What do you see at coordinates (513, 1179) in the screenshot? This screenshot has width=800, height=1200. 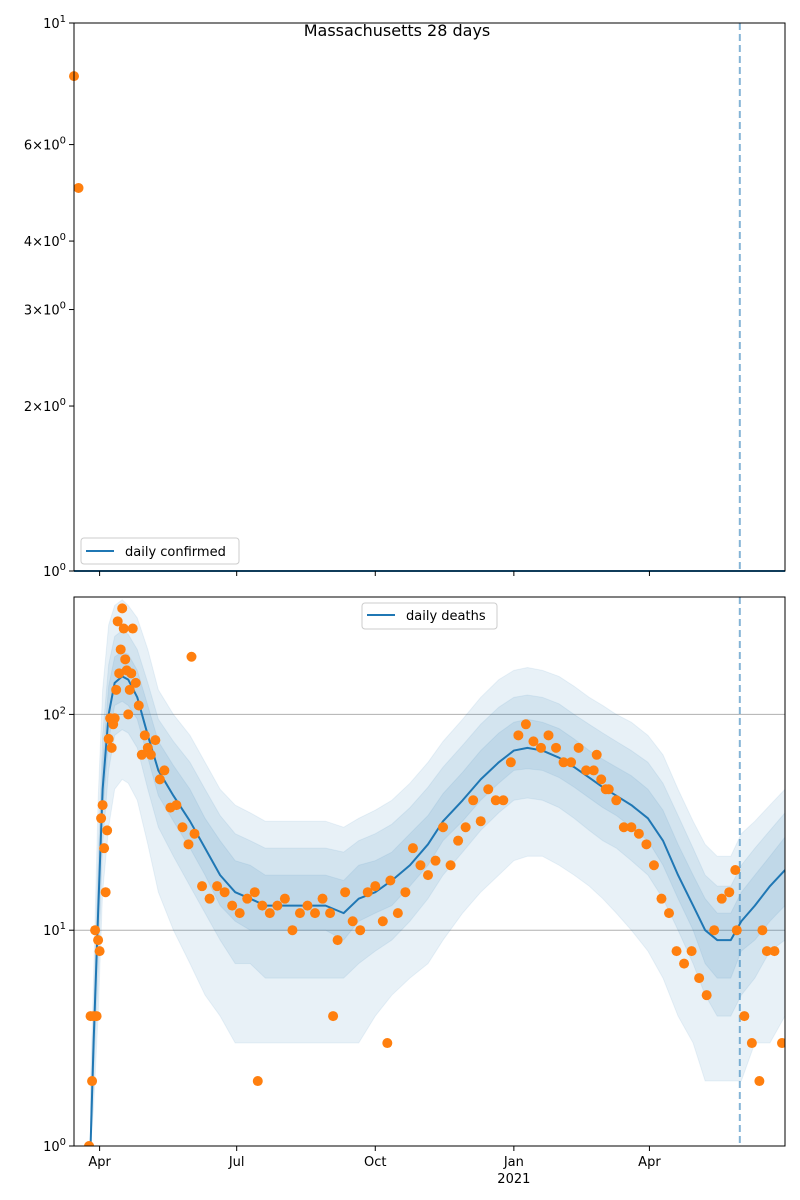 I see `x-tick-sublabel: 2021` at bounding box center [513, 1179].